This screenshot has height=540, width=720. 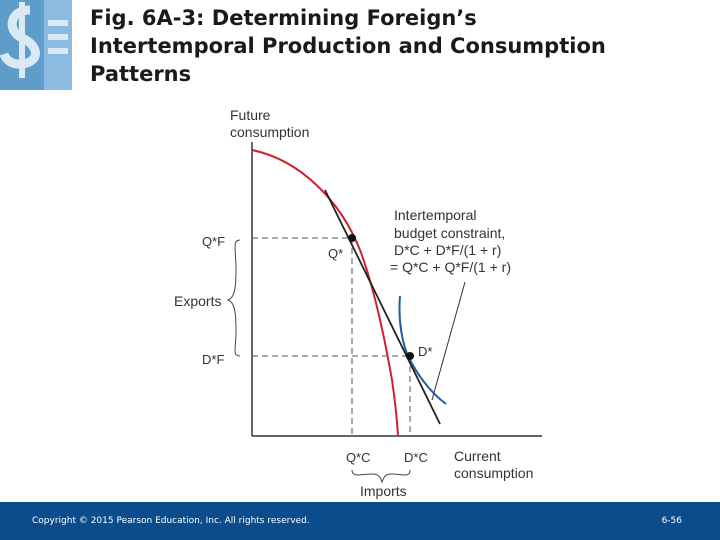 What do you see at coordinates (382, 307) in the screenshot?
I see `budget-constraint-line` at bounding box center [382, 307].